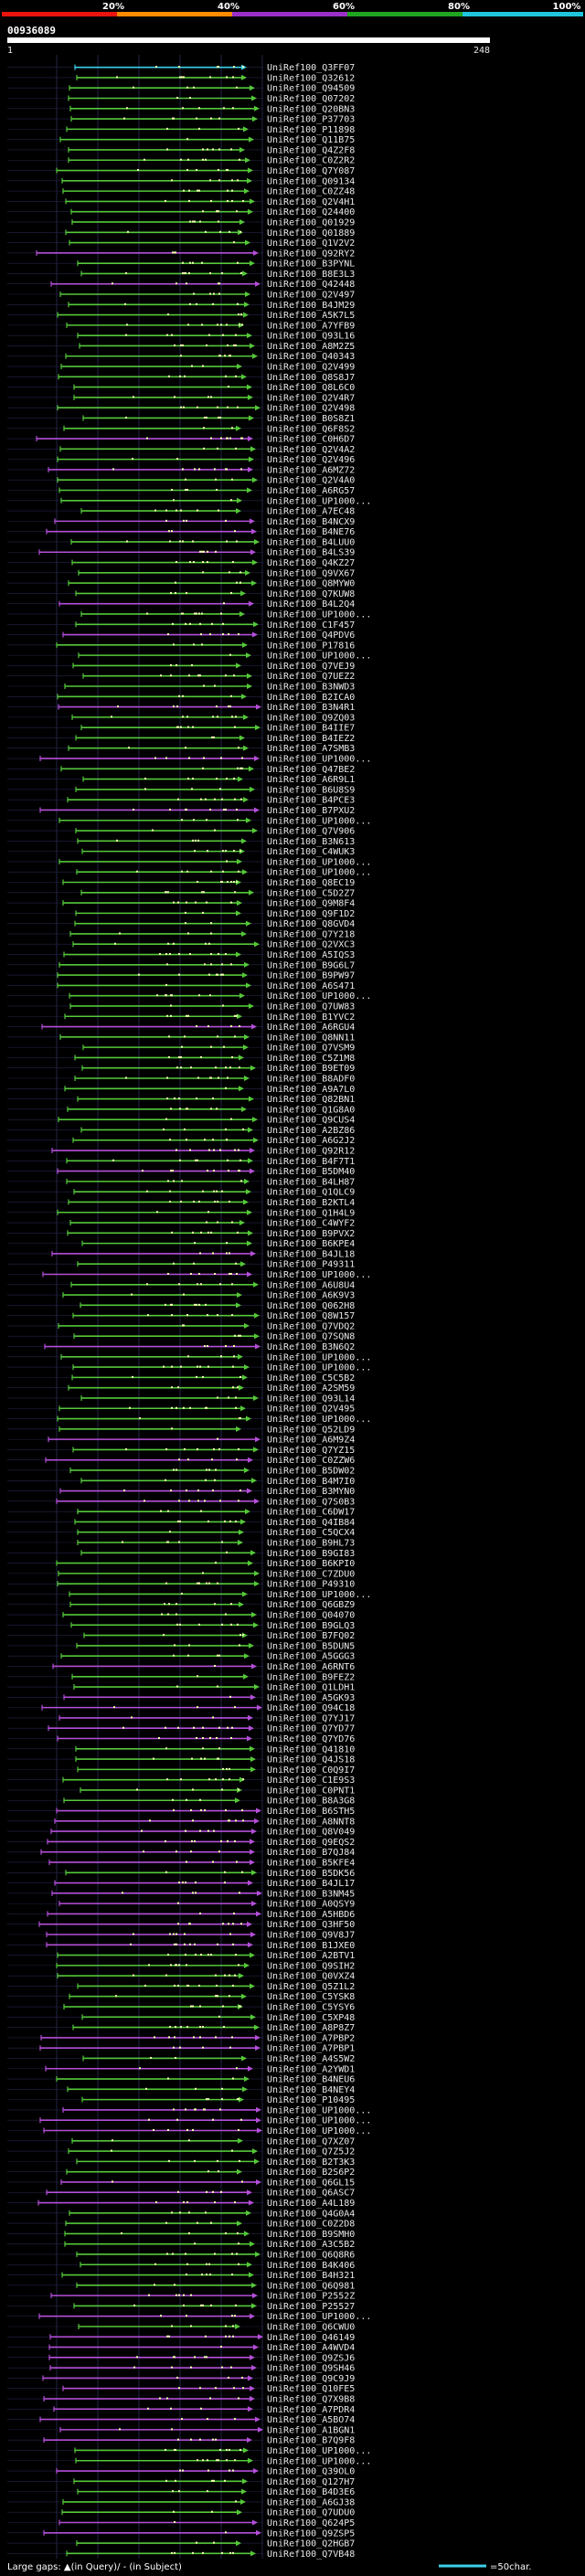 The image size is (585, 2576). I want to click on hit-row: UniRef100_B4K406, so click(181, 2266).